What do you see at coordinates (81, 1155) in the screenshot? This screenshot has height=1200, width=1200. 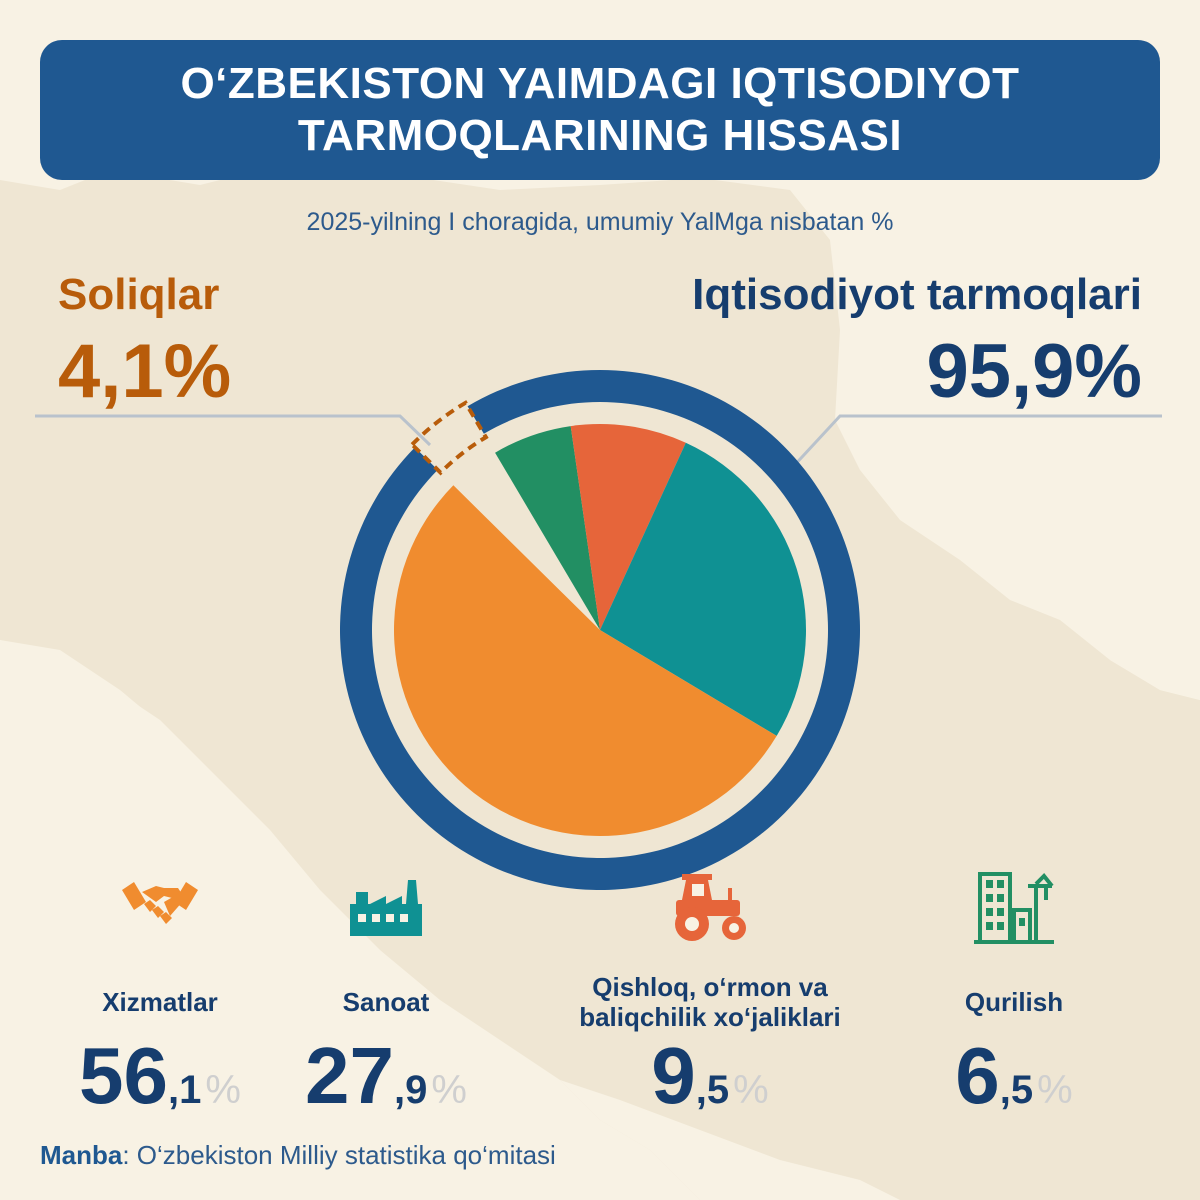 I see `source-label: Manba` at bounding box center [81, 1155].